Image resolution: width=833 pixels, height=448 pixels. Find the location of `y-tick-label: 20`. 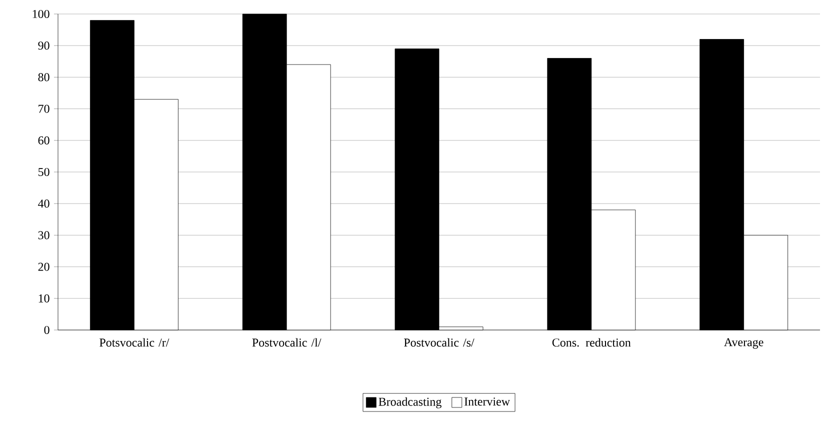

y-tick-label: 20 is located at coordinates (44, 266).